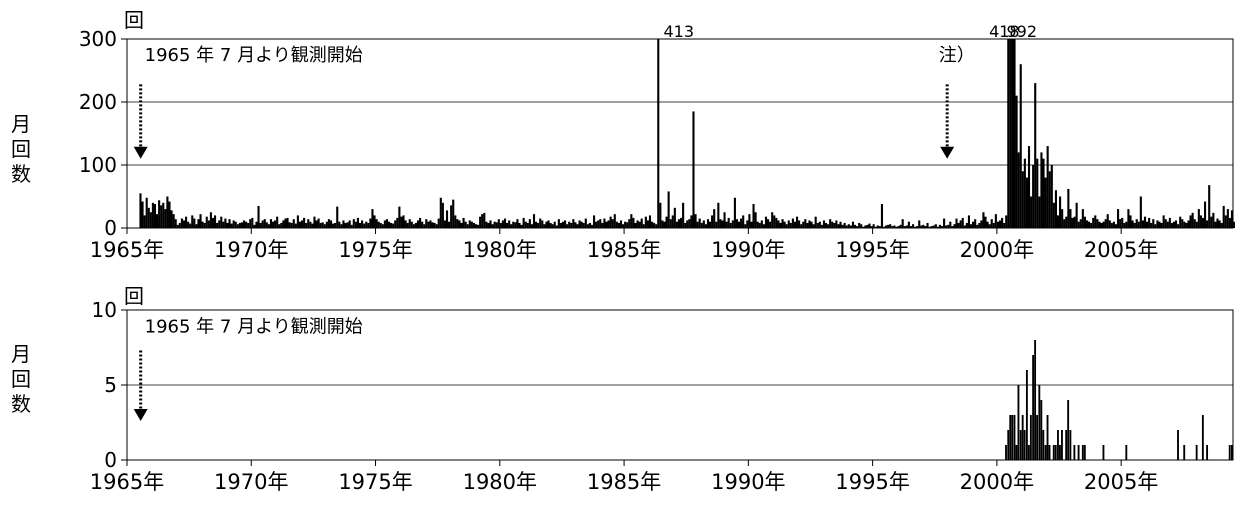  I want to click on upper-arrowhead, so click(140, 152).